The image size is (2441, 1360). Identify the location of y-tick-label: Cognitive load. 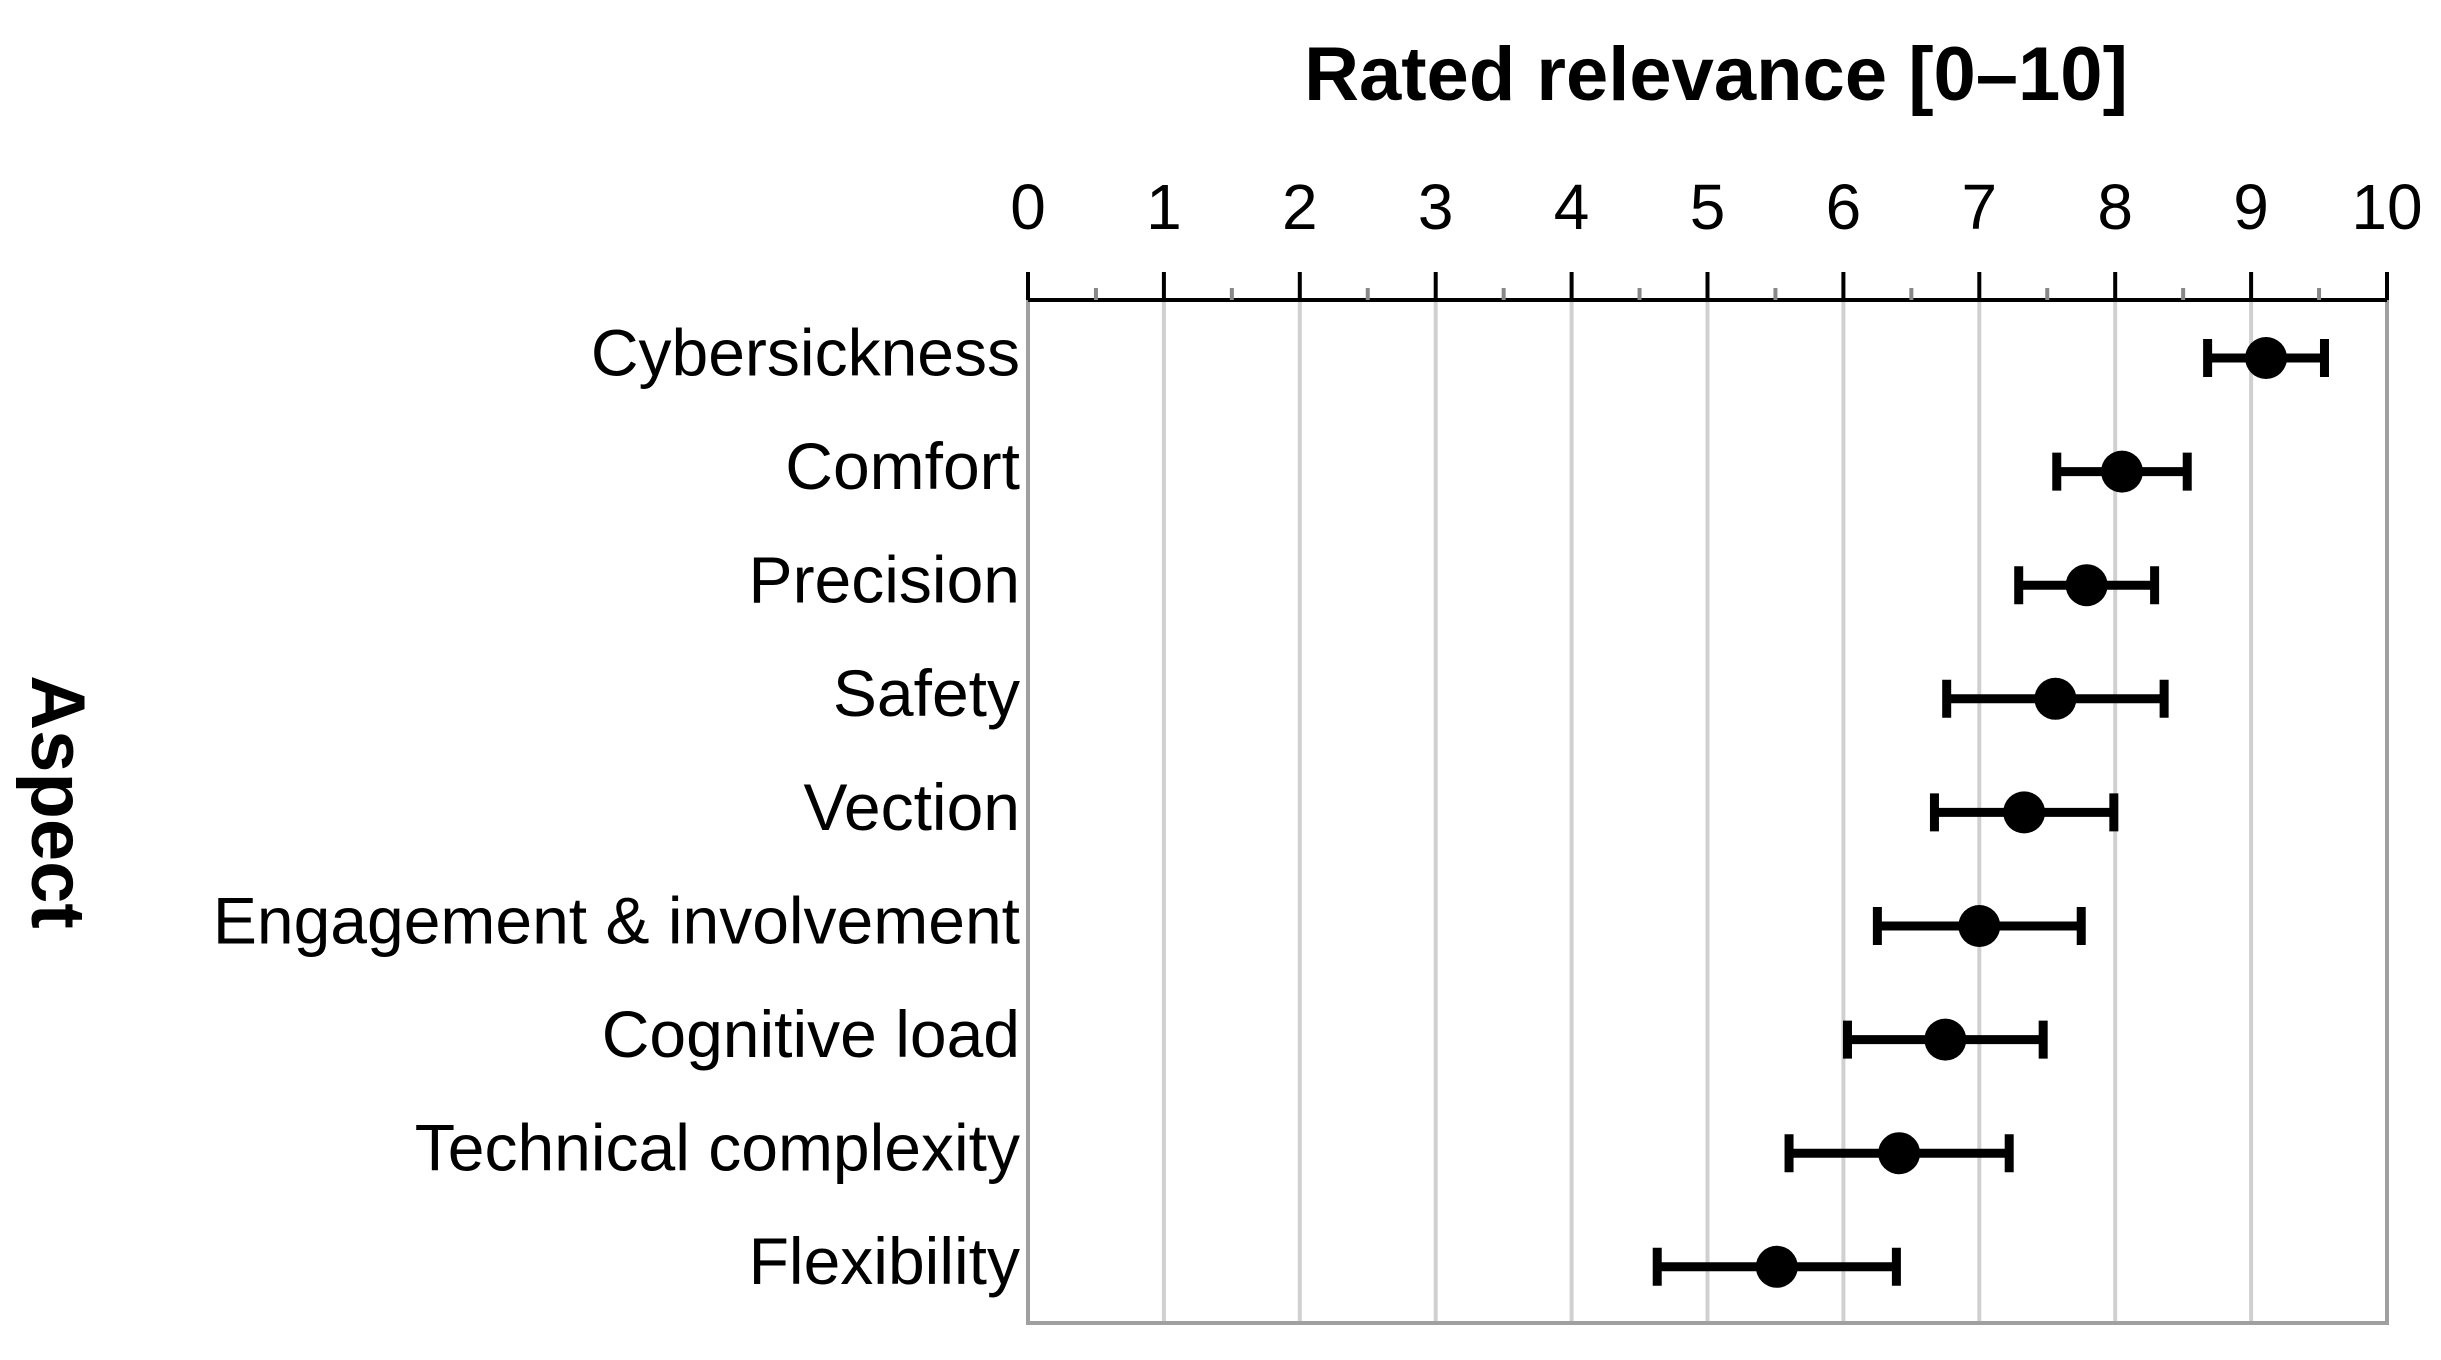
(811, 1034).